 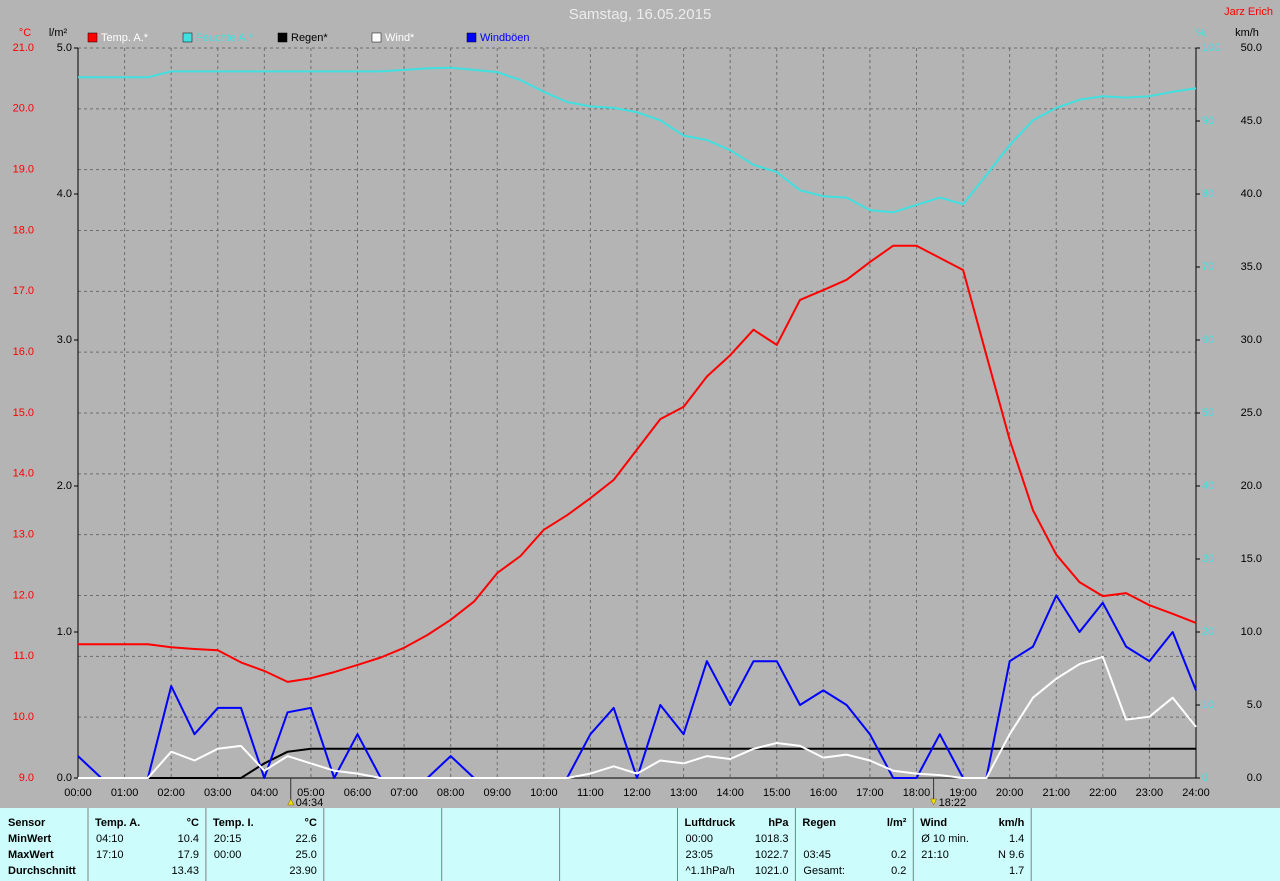 What do you see at coordinates (1150, 793) in the screenshot?
I see `x-tick-label: 23:00` at bounding box center [1150, 793].